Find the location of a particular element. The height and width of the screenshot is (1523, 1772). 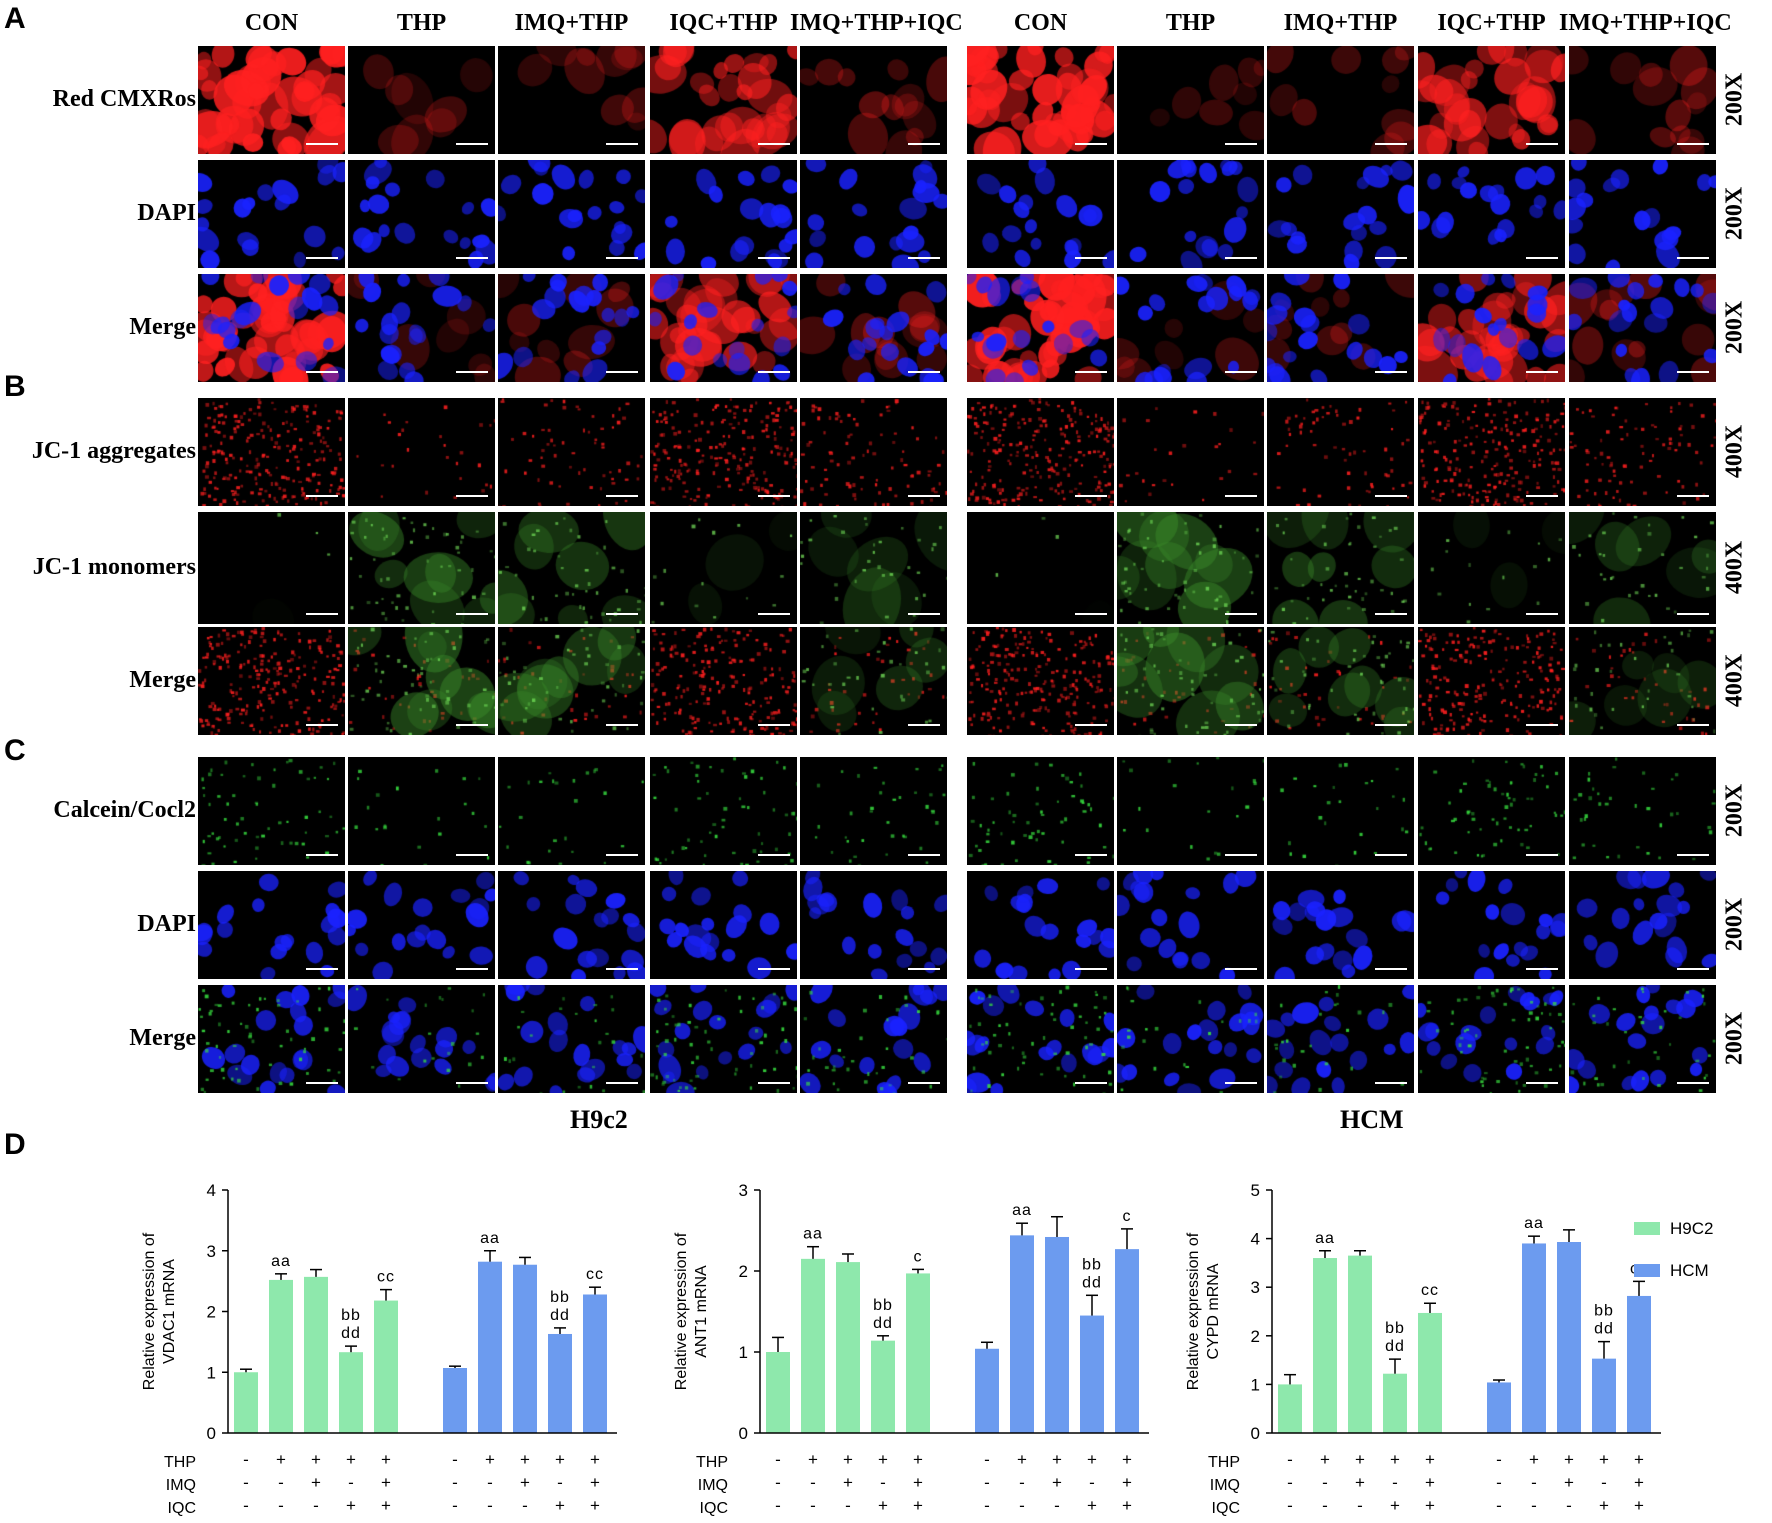

column-header-hcm: IMQ+THP is located at coordinates (1340, 23).